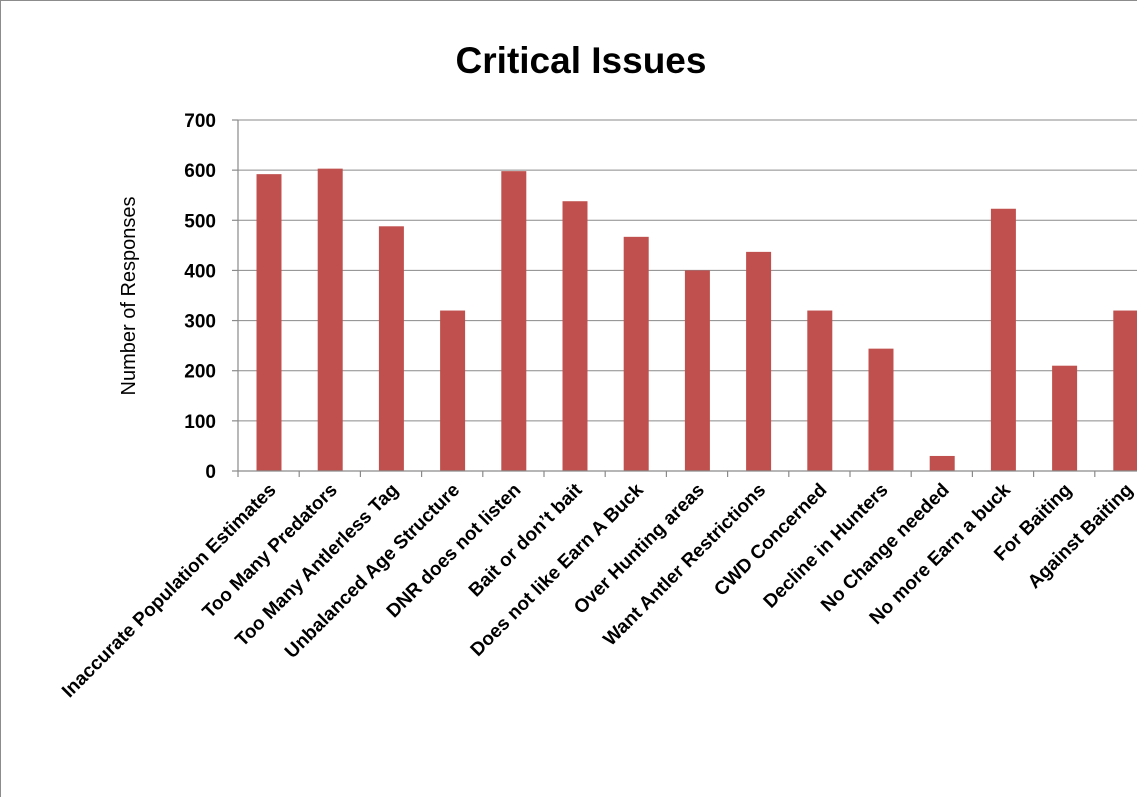 The width and height of the screenshot is (1137, 803). I want to click on y-tick-label: 200, so click(200, 372).